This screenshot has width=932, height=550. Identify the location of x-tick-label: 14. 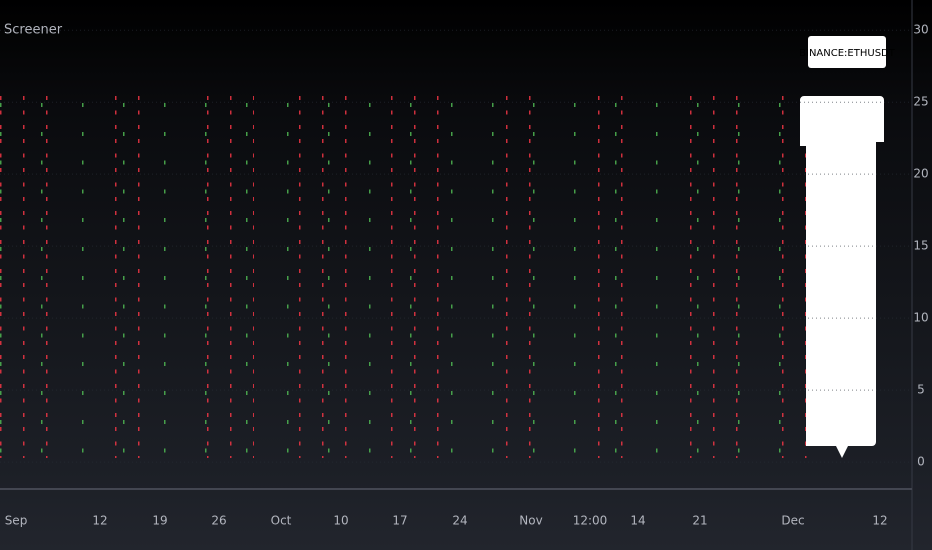
(637, 521).